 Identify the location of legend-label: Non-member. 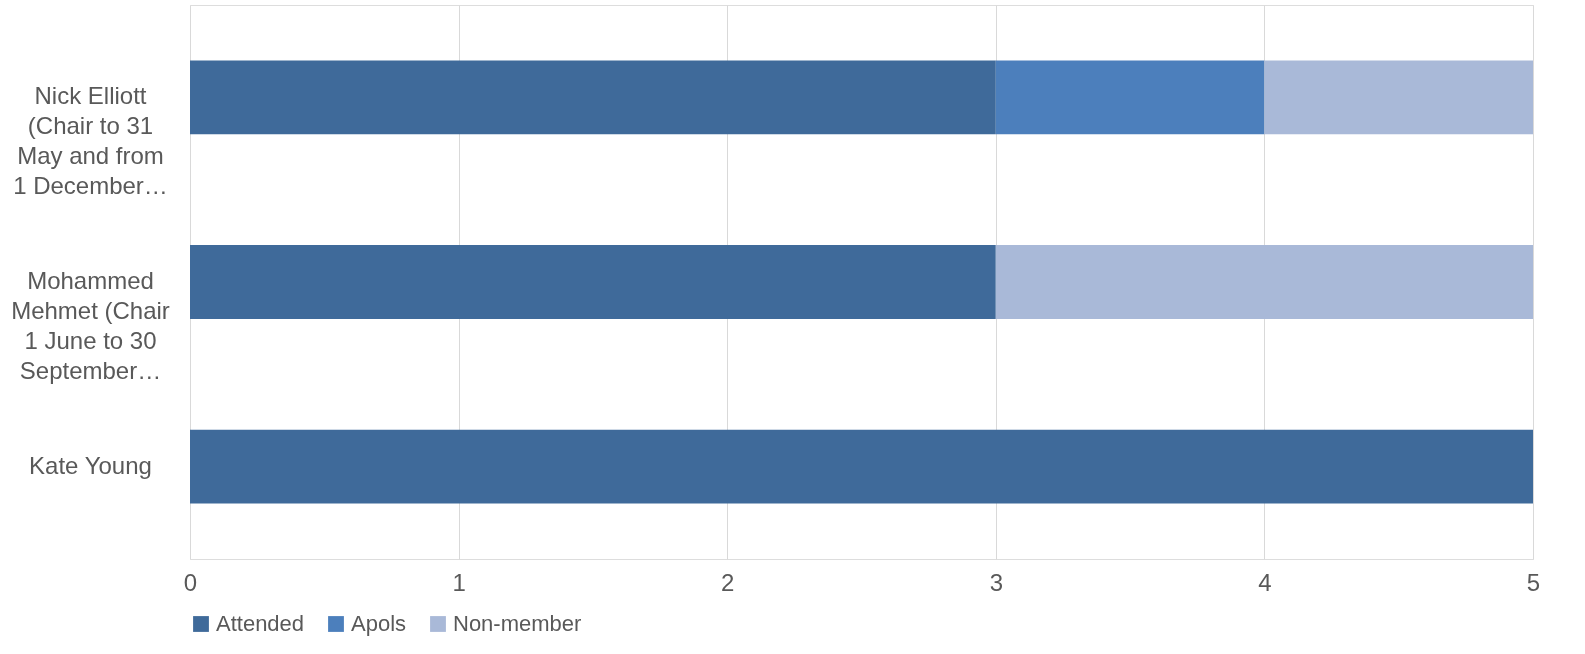
(517, 623).